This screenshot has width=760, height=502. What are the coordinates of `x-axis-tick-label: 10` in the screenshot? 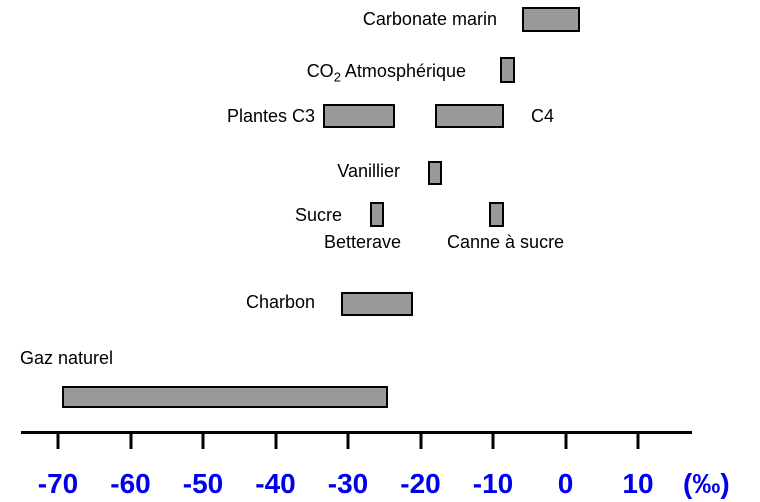 It's located at (638, 483).